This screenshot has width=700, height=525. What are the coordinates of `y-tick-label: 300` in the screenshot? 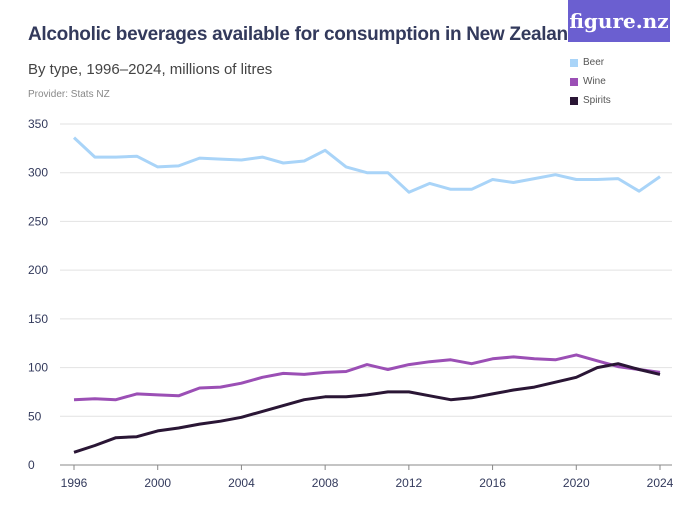 It's located at (38, 173).